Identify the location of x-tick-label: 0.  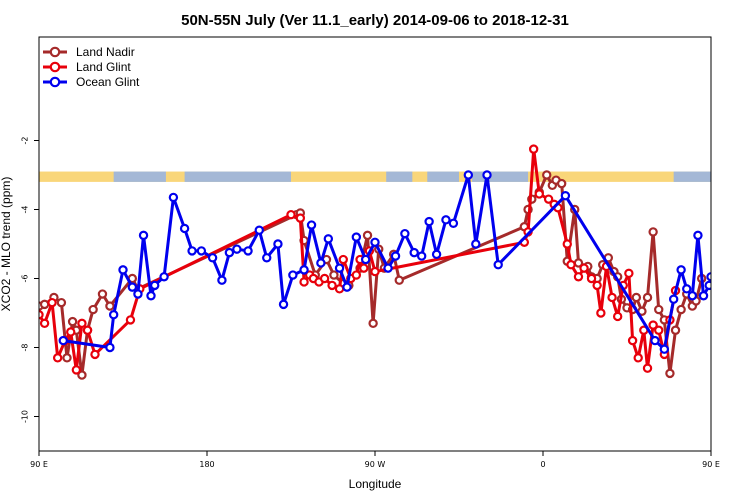
(542, 464).